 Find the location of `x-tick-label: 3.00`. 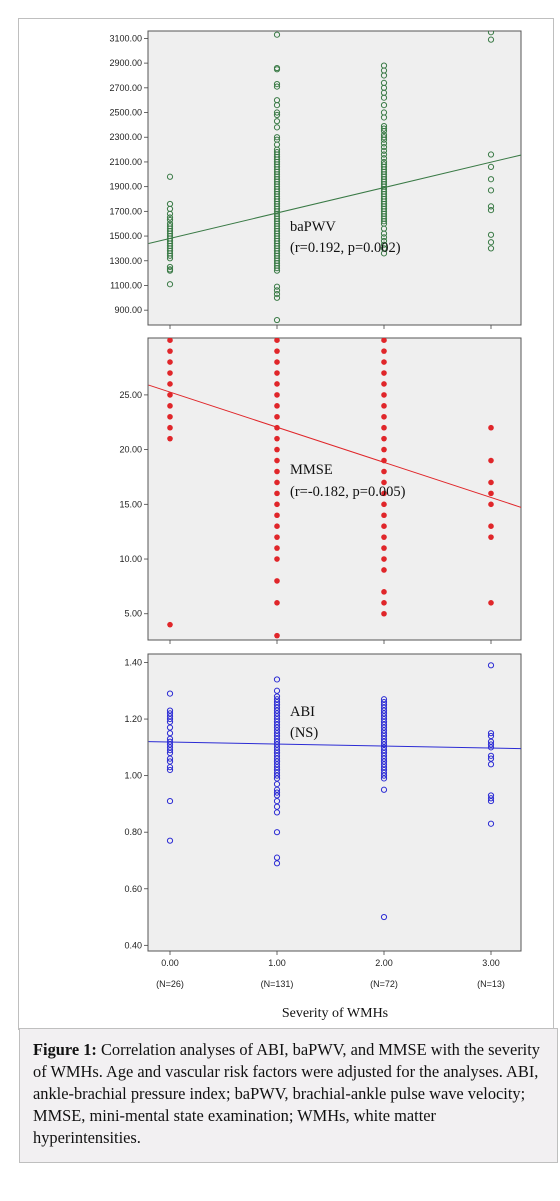

x-tick-label: 3.00 is located at coordinates (491, 963).